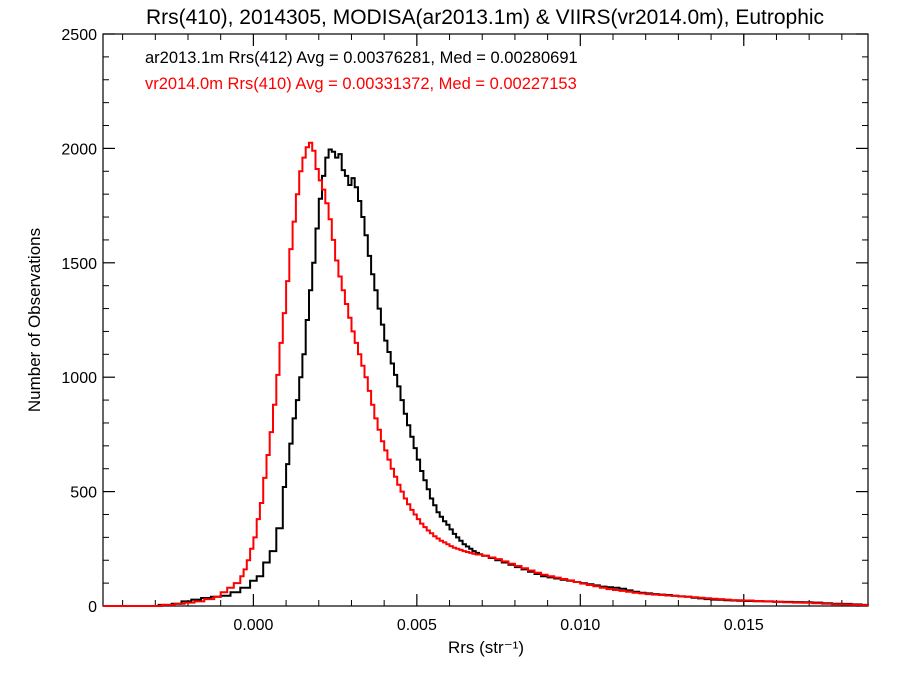  I want to click on x-tick-label: 0.015, so click(744, 625).